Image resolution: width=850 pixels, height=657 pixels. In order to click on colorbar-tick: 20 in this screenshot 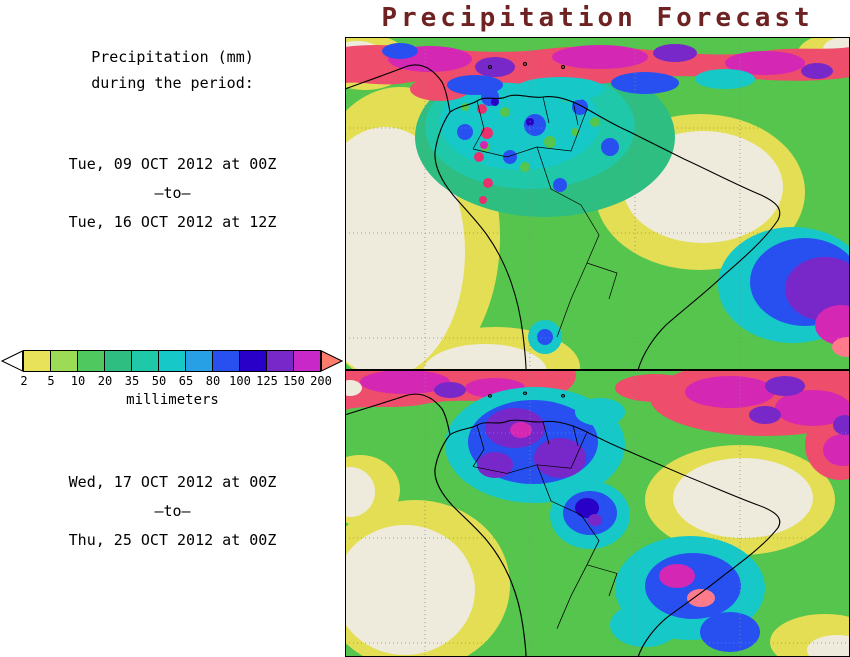, I will do `click(105, 381)`.